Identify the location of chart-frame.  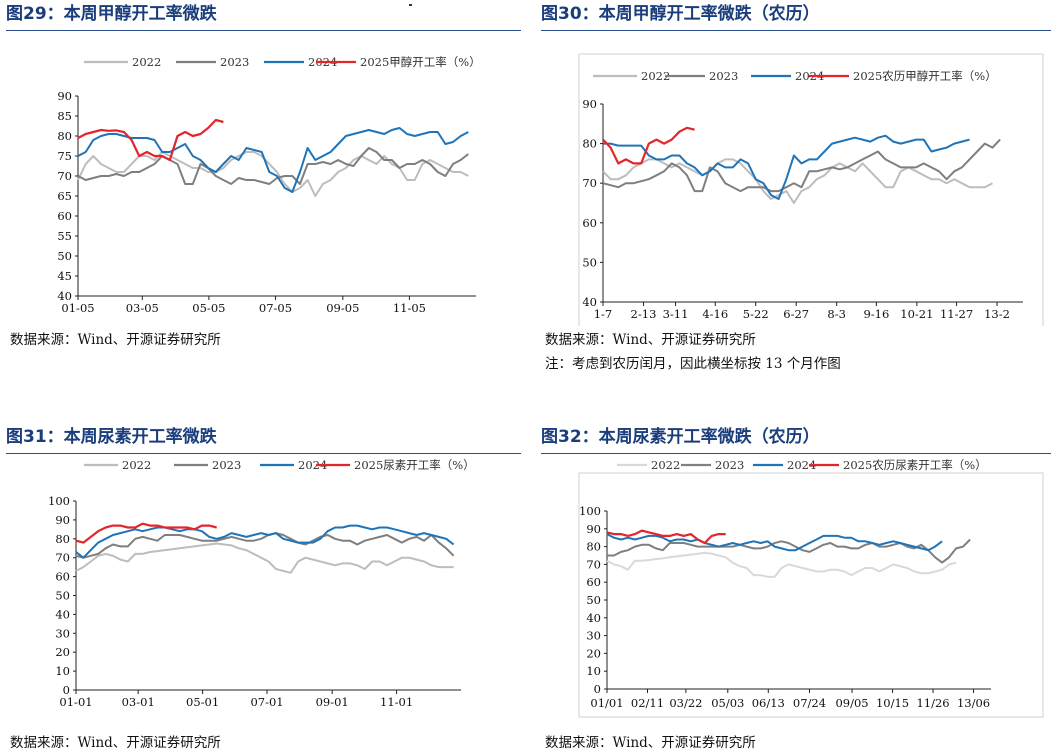
(811, 595).